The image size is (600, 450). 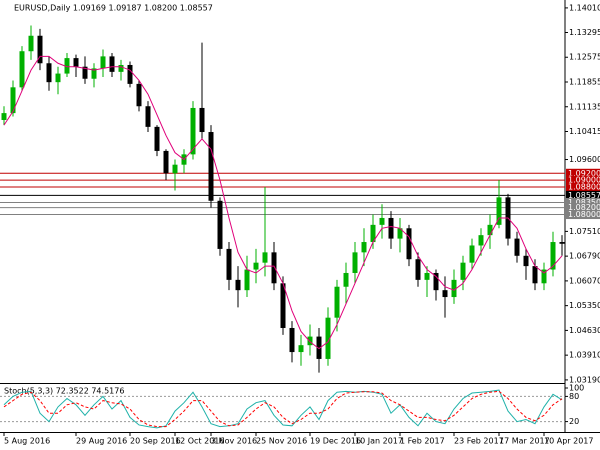 What do you see at coordinates (584, 280) in the screenshot?
I see `y-tick-label: 1.06070` at bounding box center [584, 280].